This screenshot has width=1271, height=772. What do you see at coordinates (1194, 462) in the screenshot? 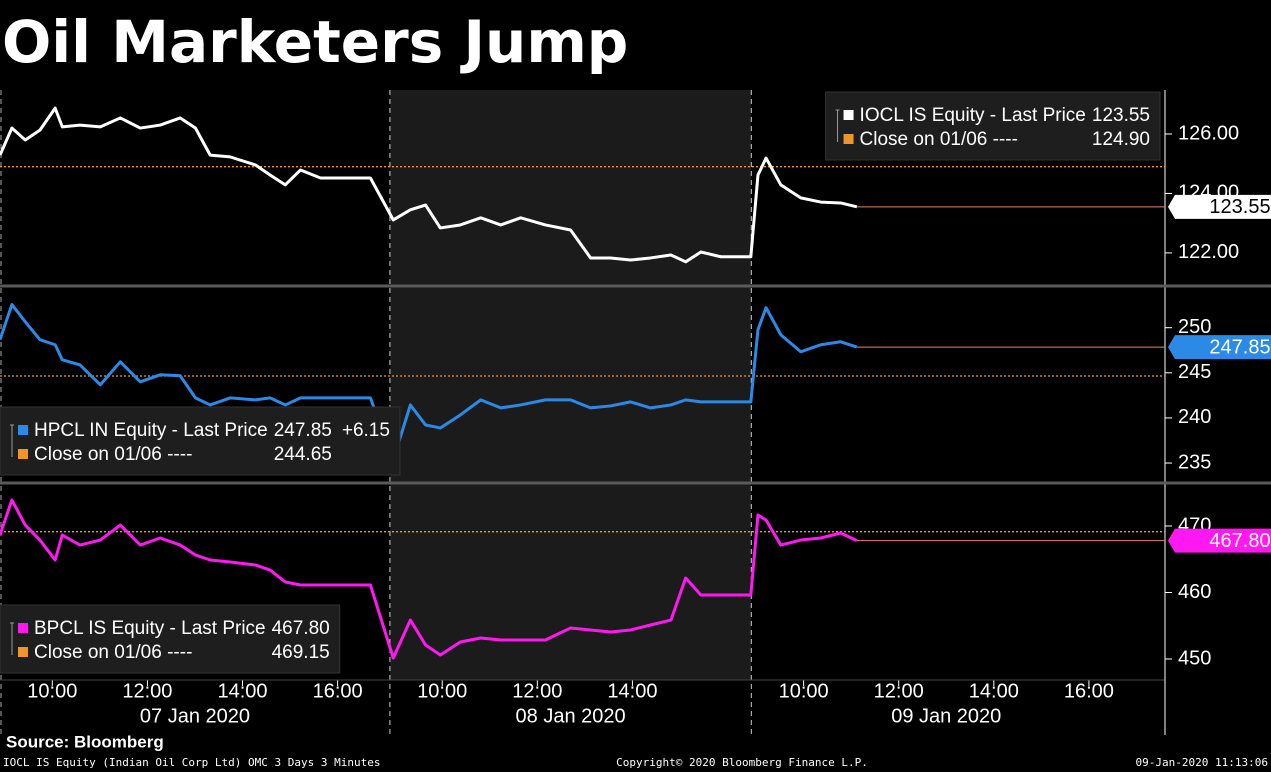
I see `y-tick-label: 235` at bounding box center [1194, 462].